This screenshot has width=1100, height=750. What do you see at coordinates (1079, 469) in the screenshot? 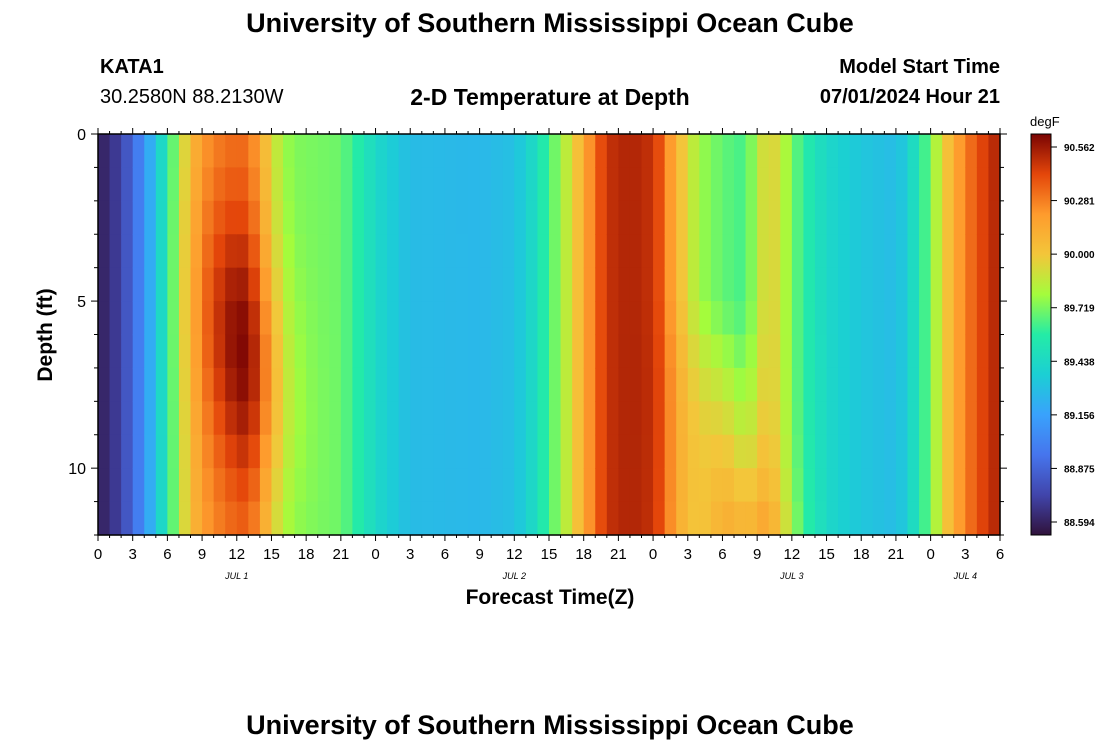
I see `colorbar-label: 88.875` at bounding box center [1079, 469].